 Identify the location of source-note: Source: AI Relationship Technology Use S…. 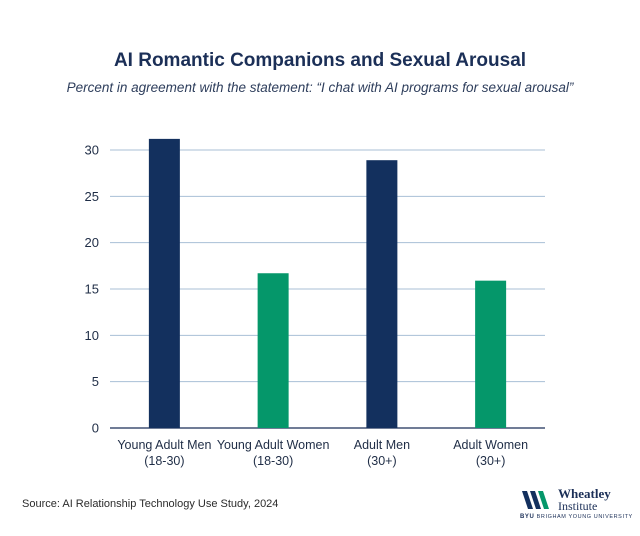
(150, 504).